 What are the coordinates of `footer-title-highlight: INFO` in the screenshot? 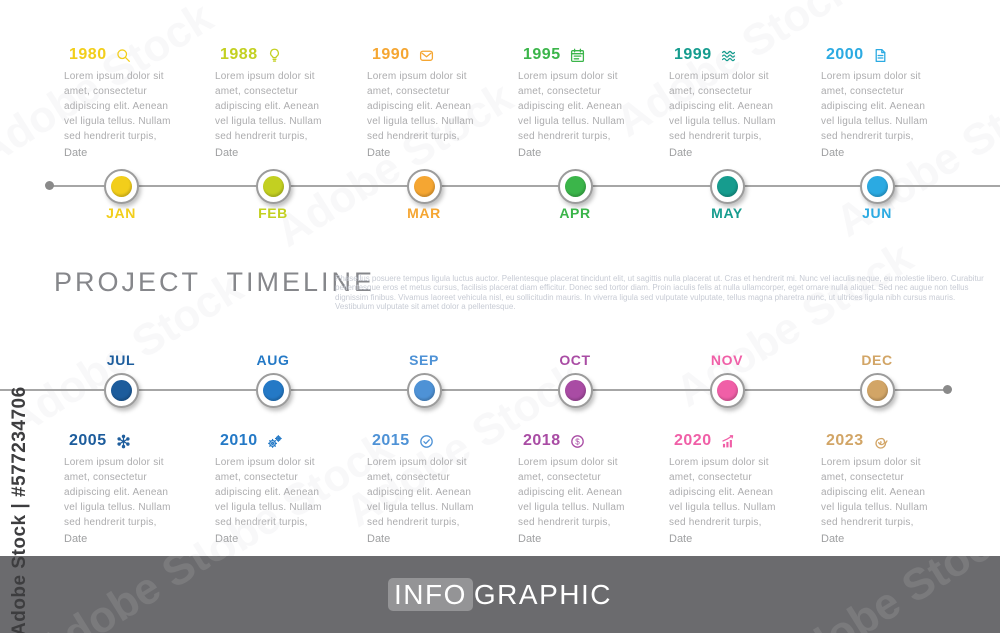 It's located at (430, 594).